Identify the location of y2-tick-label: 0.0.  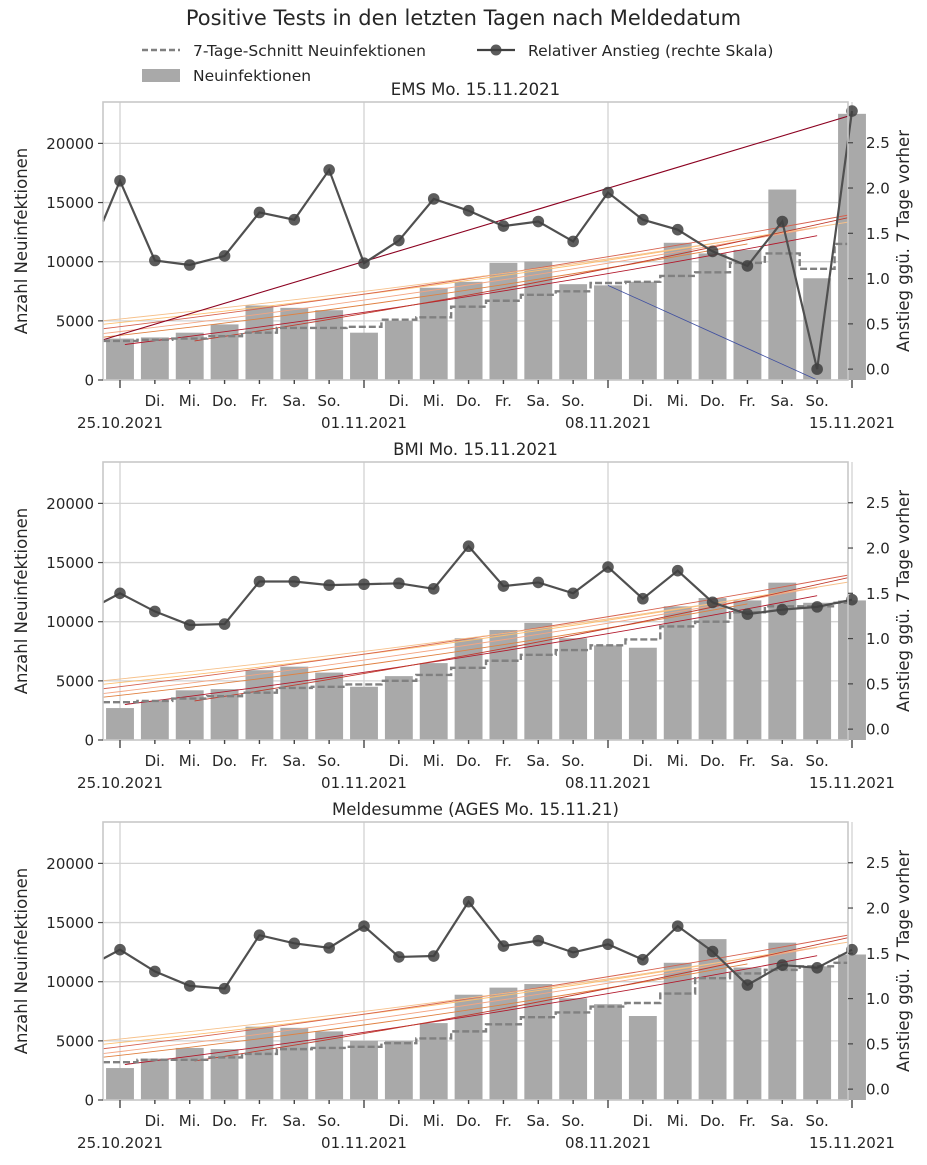
(878, 730).